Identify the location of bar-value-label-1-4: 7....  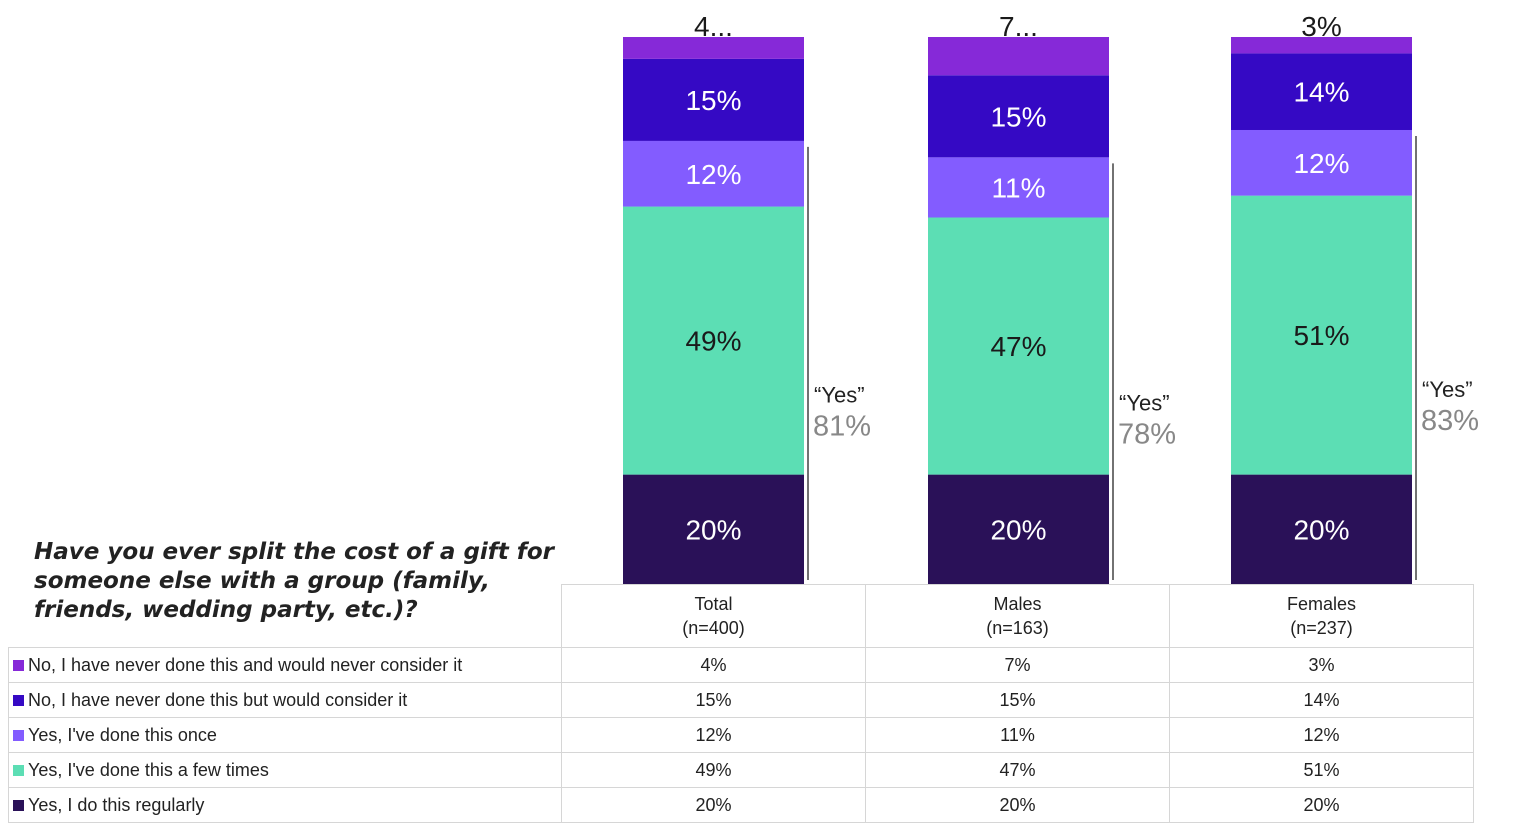
(1018, 26).